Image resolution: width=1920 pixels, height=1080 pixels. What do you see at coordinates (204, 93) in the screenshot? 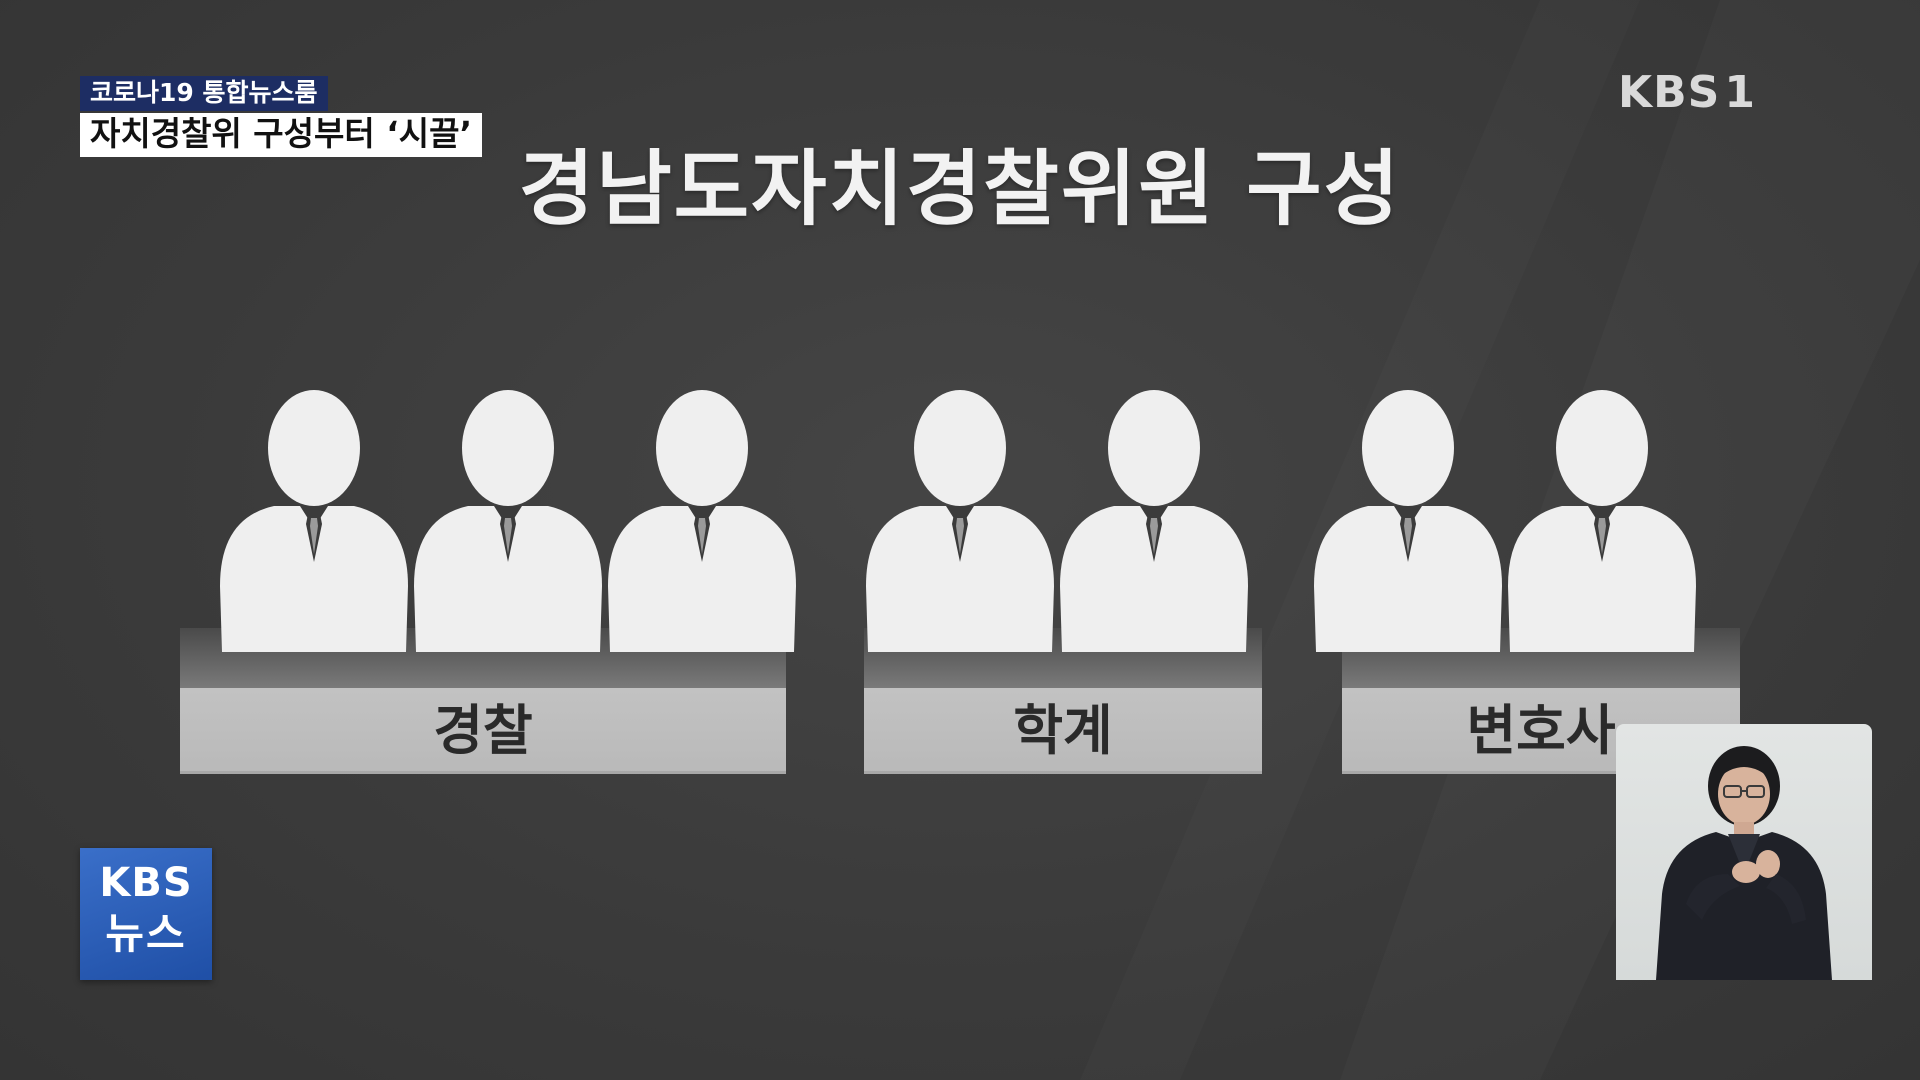
I see `program-name: 코로나19 통합뉴스룸` at bounding box center [204, 93].